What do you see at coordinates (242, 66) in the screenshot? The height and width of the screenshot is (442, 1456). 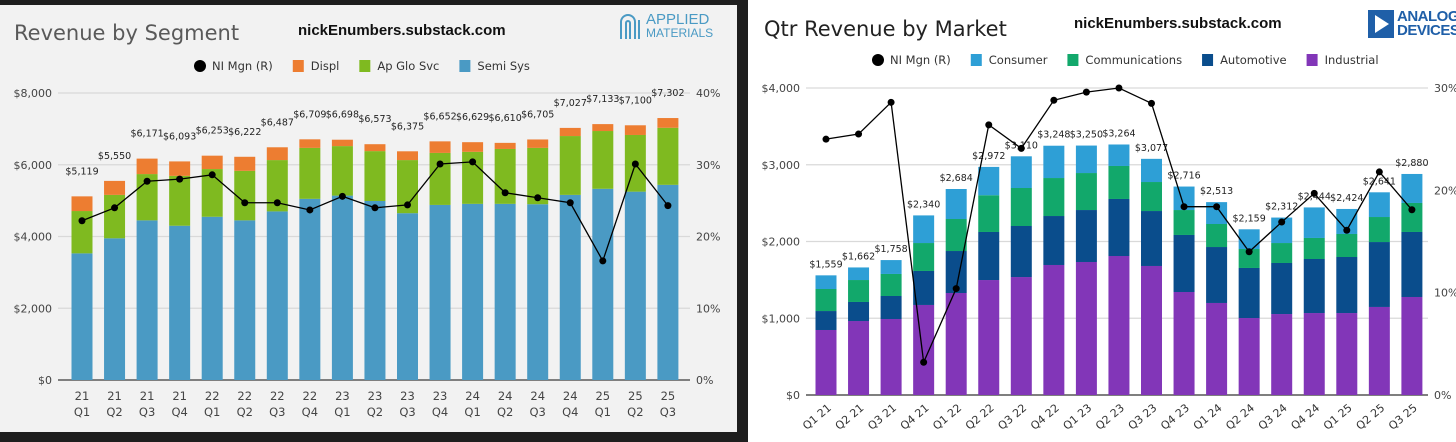 I see `legend-label: NI Mgn (R)` at bounding box center [242, 66].